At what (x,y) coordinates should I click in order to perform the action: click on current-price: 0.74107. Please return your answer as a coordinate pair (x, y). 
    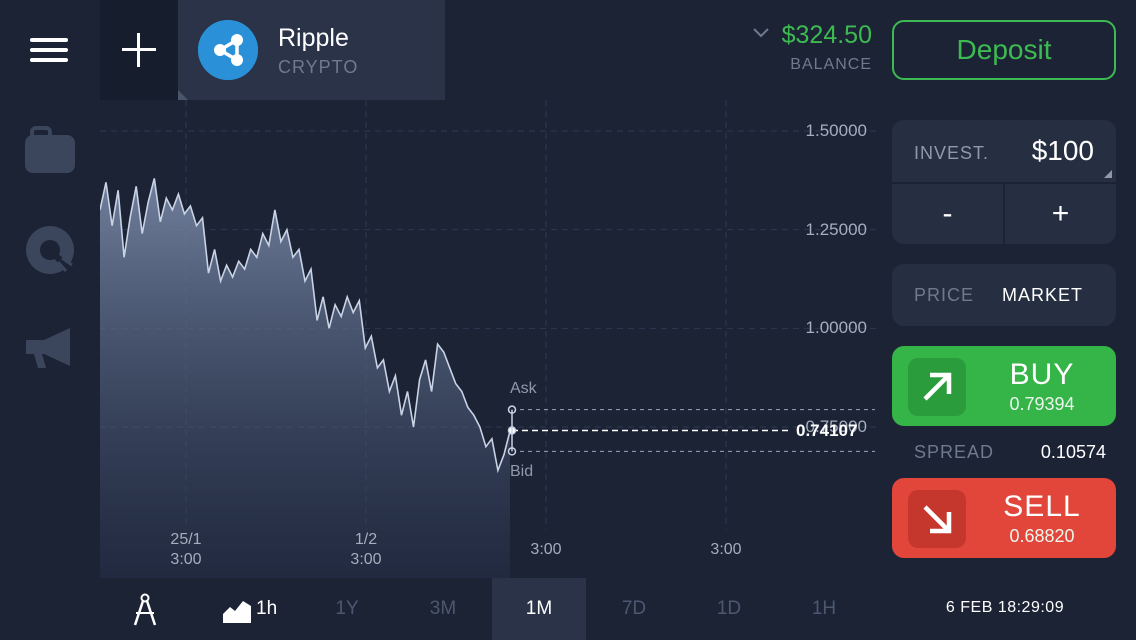
    Looking at the image, I should click on (827, 430).